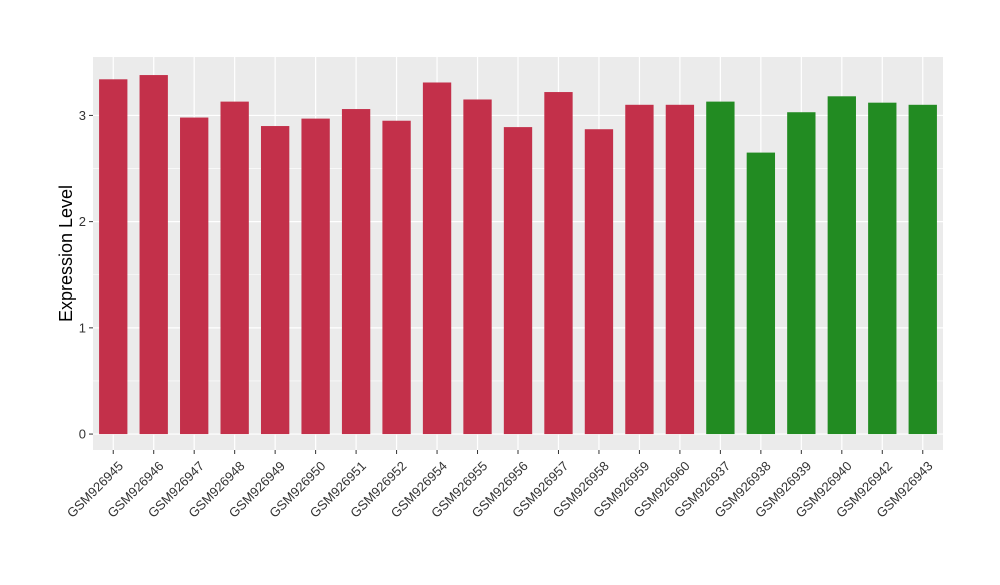  I want to click on bar-GSM926960, so click(680, 269).